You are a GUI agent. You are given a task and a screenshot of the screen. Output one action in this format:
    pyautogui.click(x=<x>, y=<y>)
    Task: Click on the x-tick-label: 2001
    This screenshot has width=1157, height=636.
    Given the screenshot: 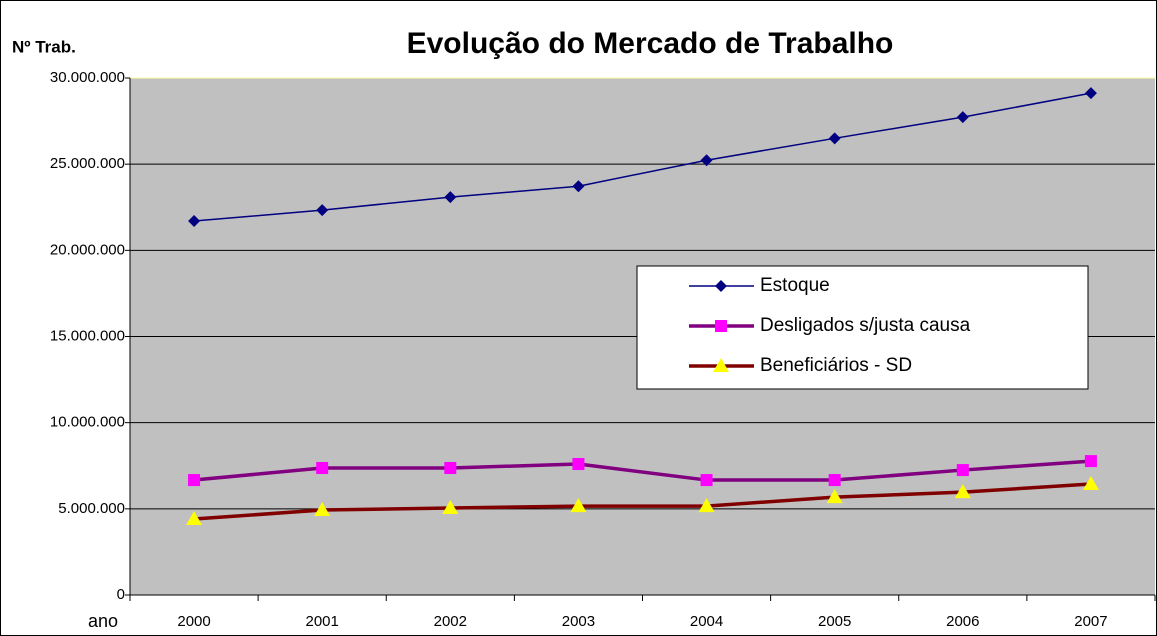 What is the action you would take?
    pyautogui.click(x=322, y=621)
    